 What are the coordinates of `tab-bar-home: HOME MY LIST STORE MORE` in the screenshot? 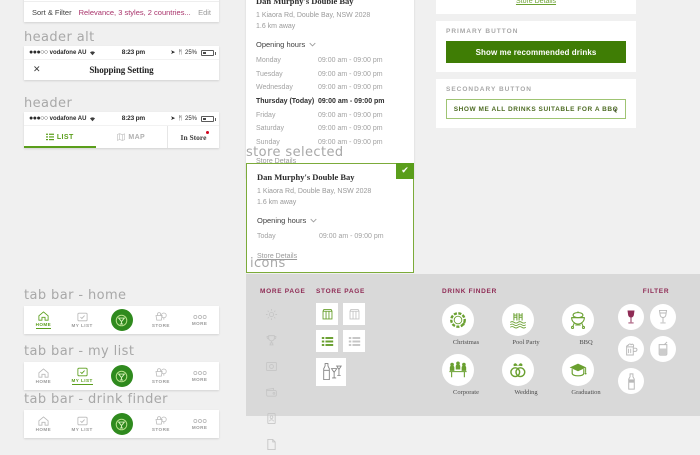 It's located at (121, 320).